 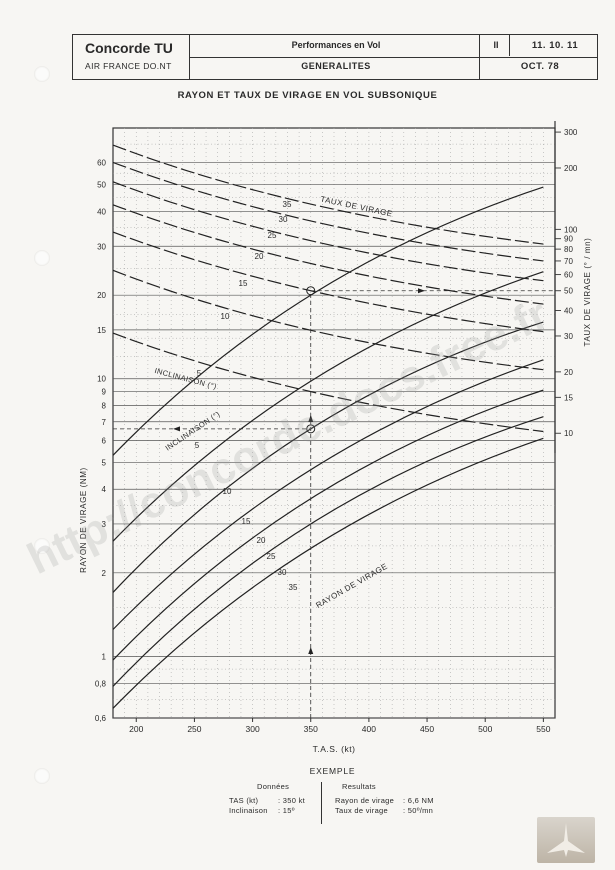 What do you see at coordinates (291, 800) in the screenshot?
I see `input-value: : 350 kt` at bounding box center [291, 800].